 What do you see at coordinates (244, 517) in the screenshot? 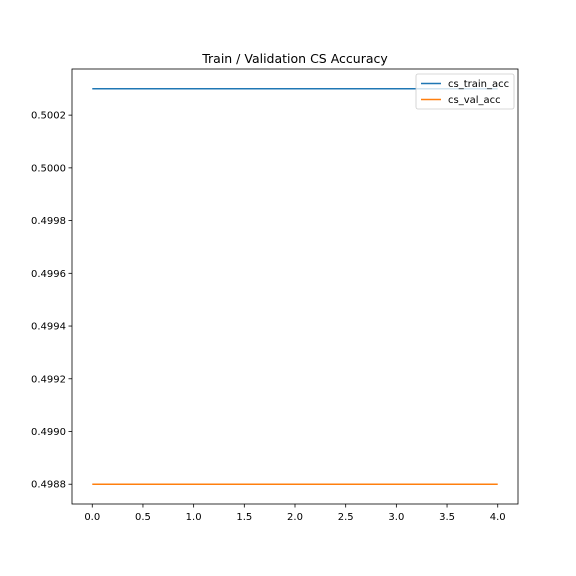
I see `x-tick-label: 1.5` at bounding box center [244, 517].